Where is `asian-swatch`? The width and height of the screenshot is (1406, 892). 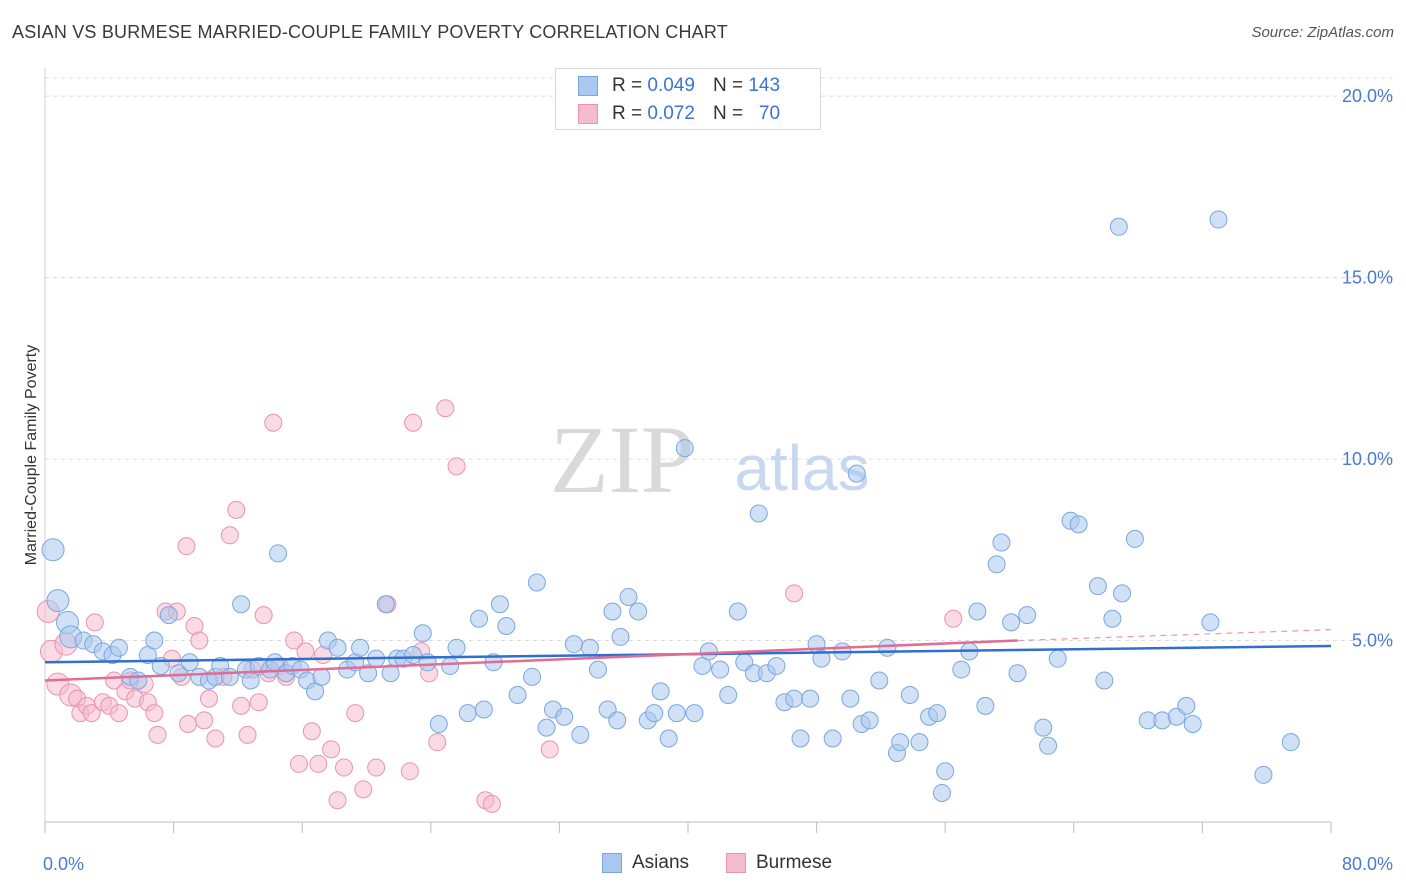 asian-swatch is located at coordinates (588, 86).